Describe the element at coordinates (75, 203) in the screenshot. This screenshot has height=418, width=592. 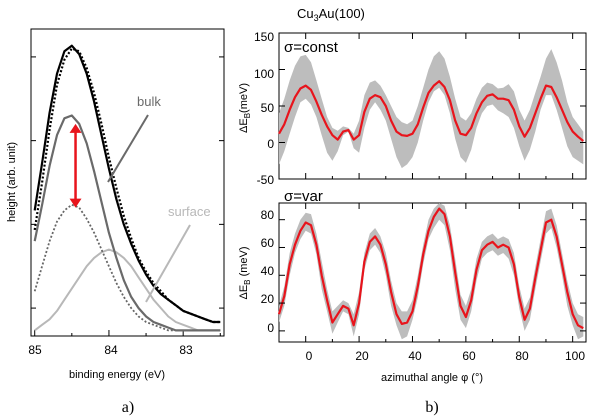
I see `double-arrow-head-down` at that location.